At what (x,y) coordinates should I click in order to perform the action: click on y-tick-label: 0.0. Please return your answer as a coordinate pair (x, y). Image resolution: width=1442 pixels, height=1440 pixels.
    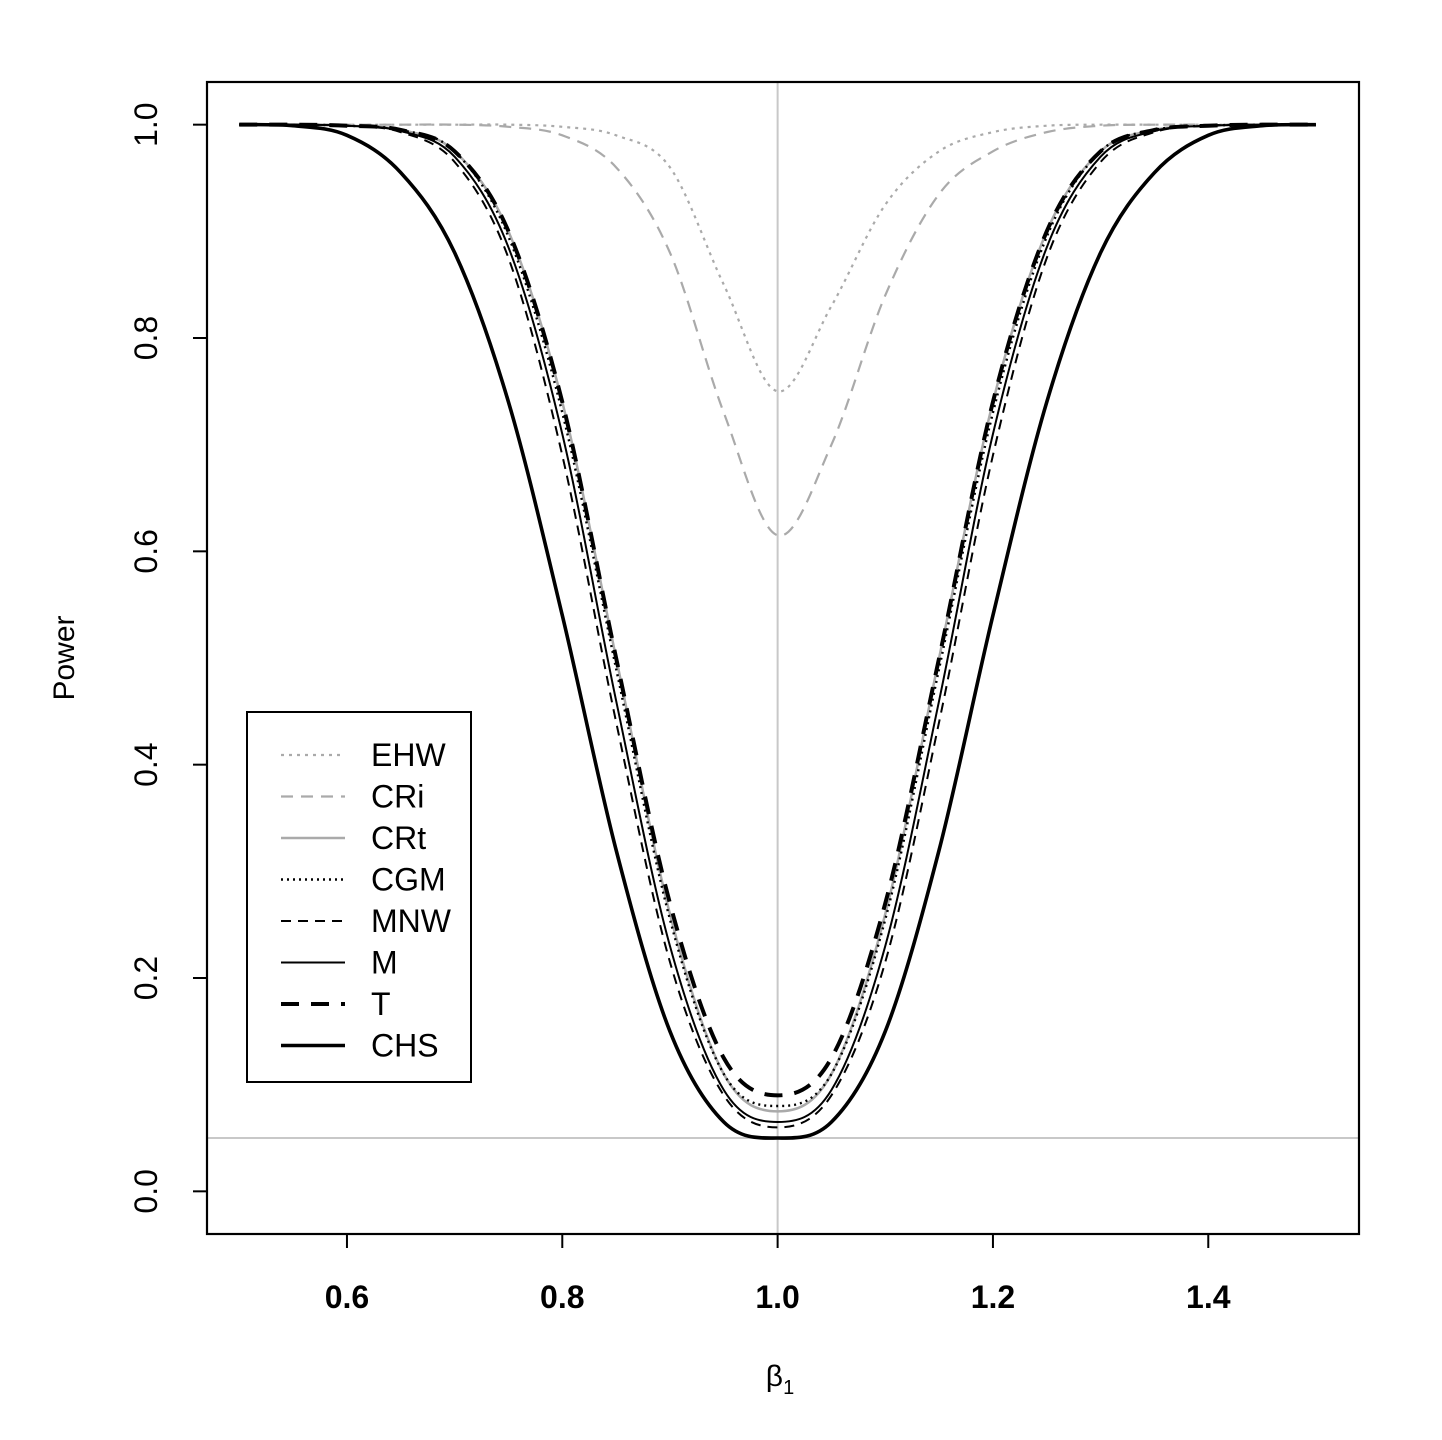
    Looking at the image, I should click on (146, 1191).